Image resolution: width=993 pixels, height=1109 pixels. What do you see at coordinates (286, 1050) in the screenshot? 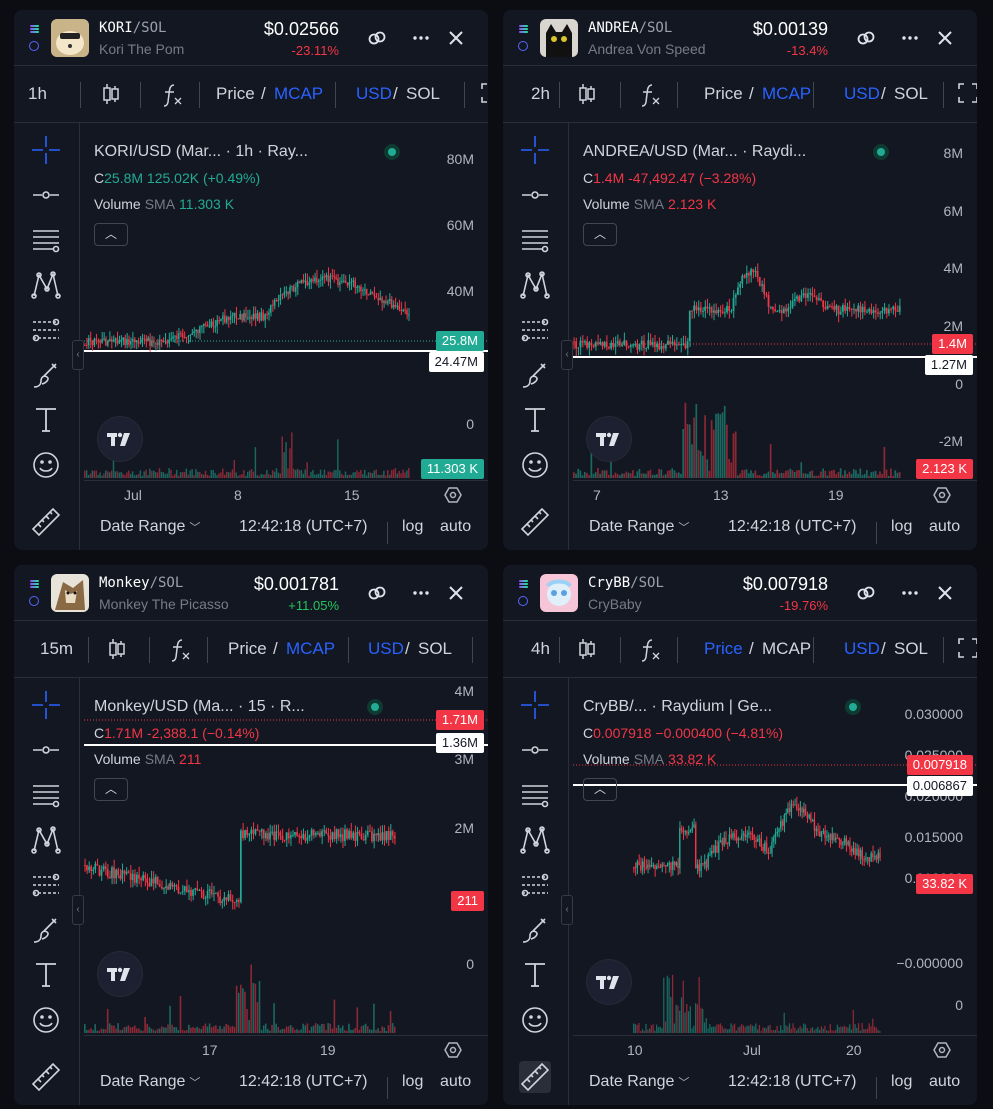
I see `time-axis: 17 19` at bounding box center [286, 1050].